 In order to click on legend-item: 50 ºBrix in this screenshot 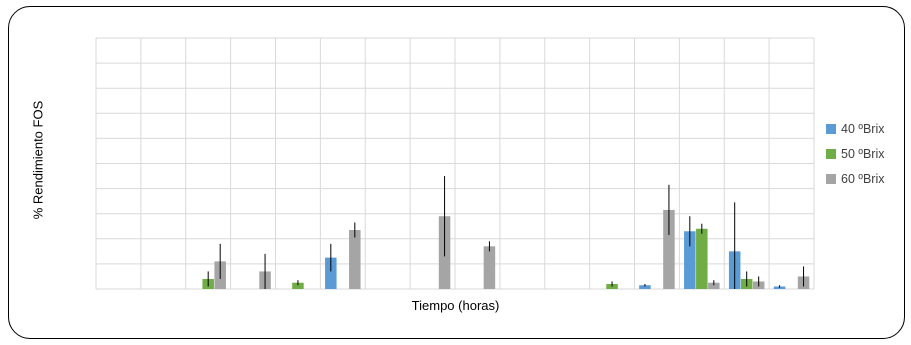, I will do `click(855, 153)`.